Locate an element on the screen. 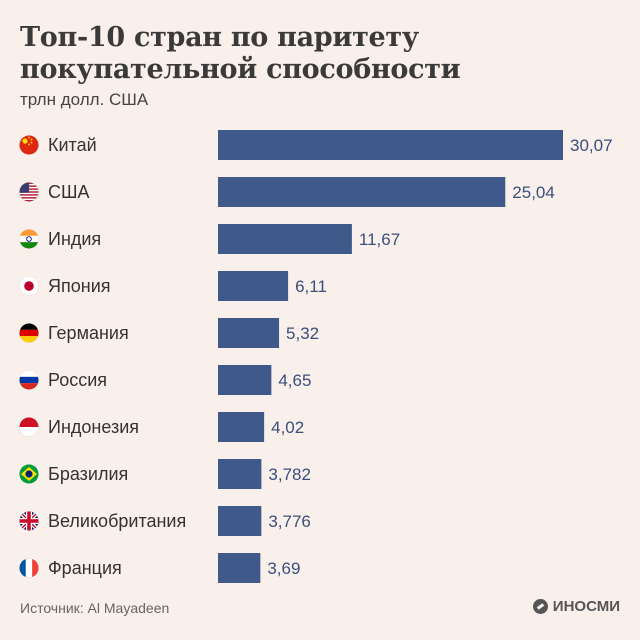  value-label: 11,67 is located at coordinates (379, 239).